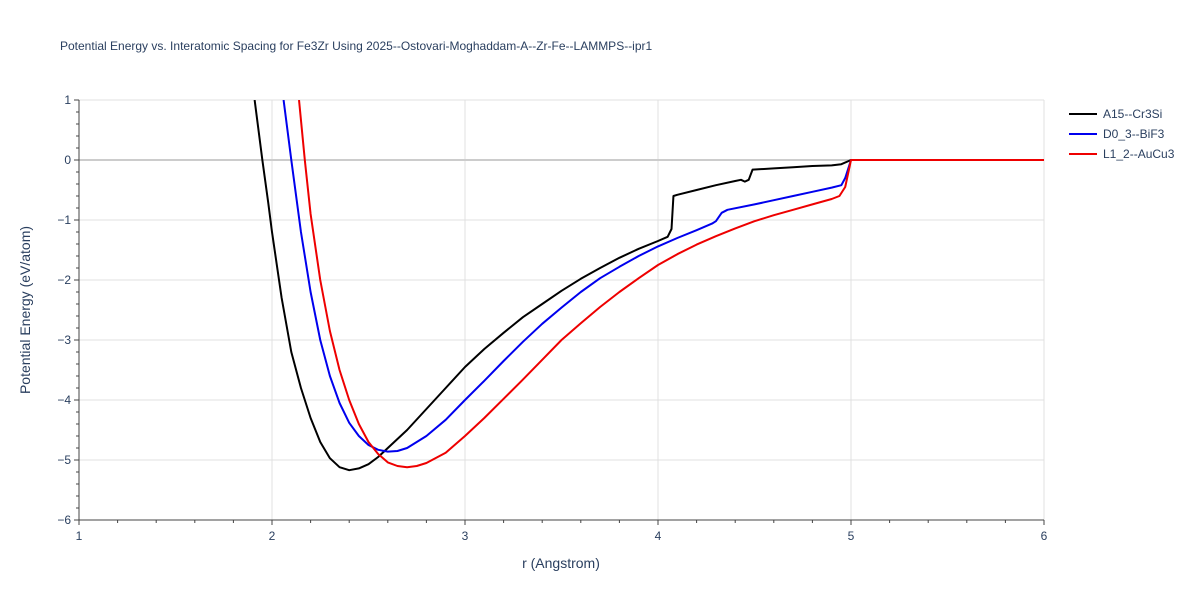 This screenshot has width=1200, height=600. I want to click on y-tick-label: −4, so click(64, 400).